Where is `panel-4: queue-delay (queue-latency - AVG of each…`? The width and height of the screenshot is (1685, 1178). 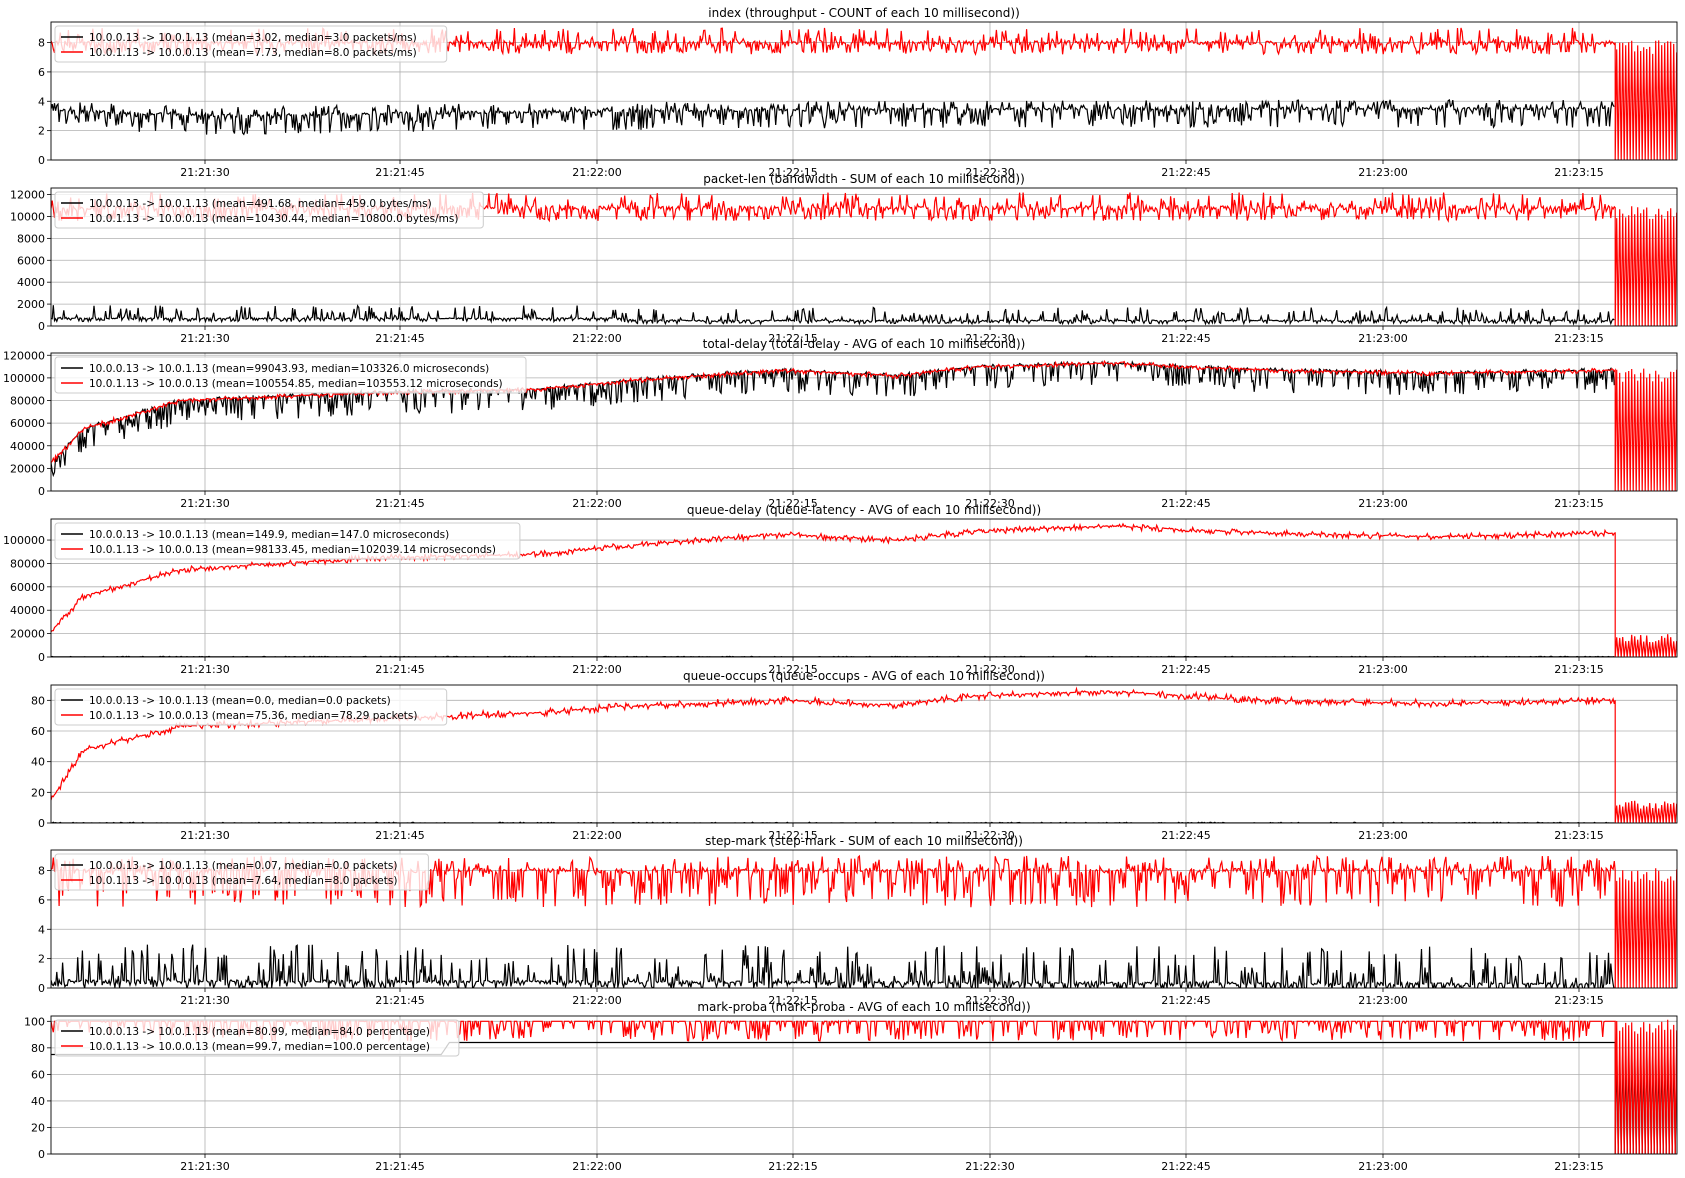 panel-4: queue-delay (queue-latency - AVG of each… is located at coordinates (840, 589).